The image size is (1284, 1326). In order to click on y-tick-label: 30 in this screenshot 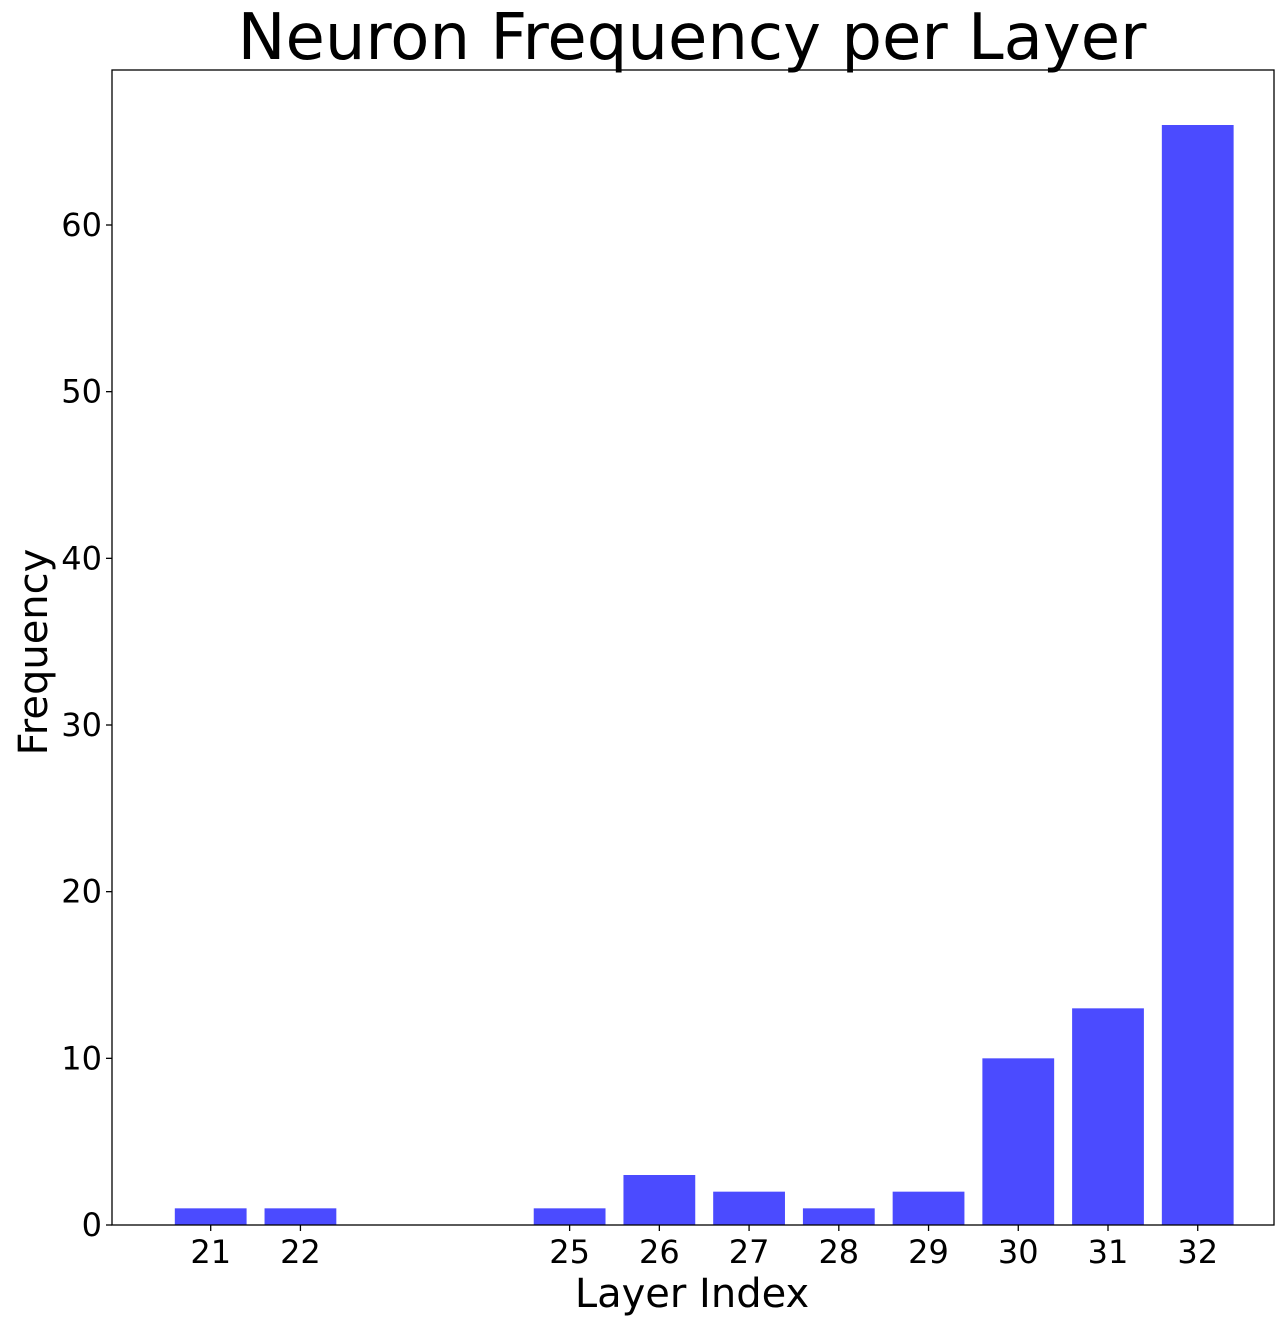, I will do `click(81, 725)`.